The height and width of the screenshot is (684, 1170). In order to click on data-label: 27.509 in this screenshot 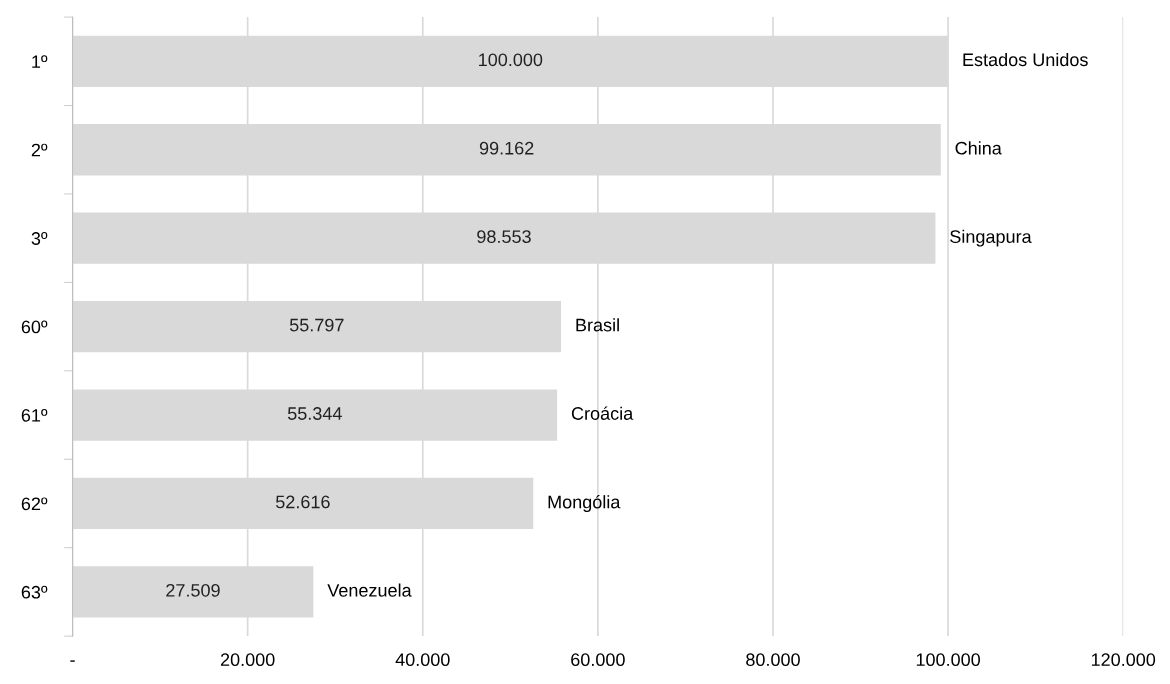, I will do `click(193, 590)`.